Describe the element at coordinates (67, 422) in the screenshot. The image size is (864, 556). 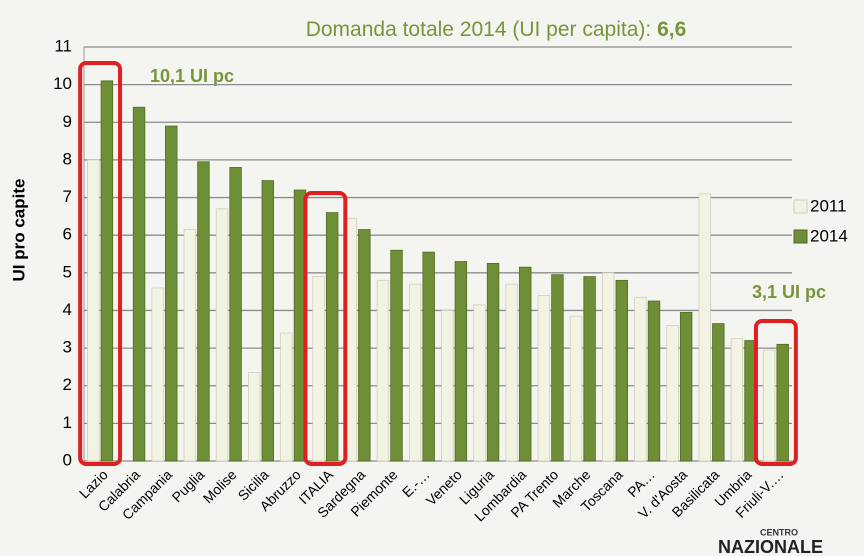
I see `y-tick-label: 1` at that location.